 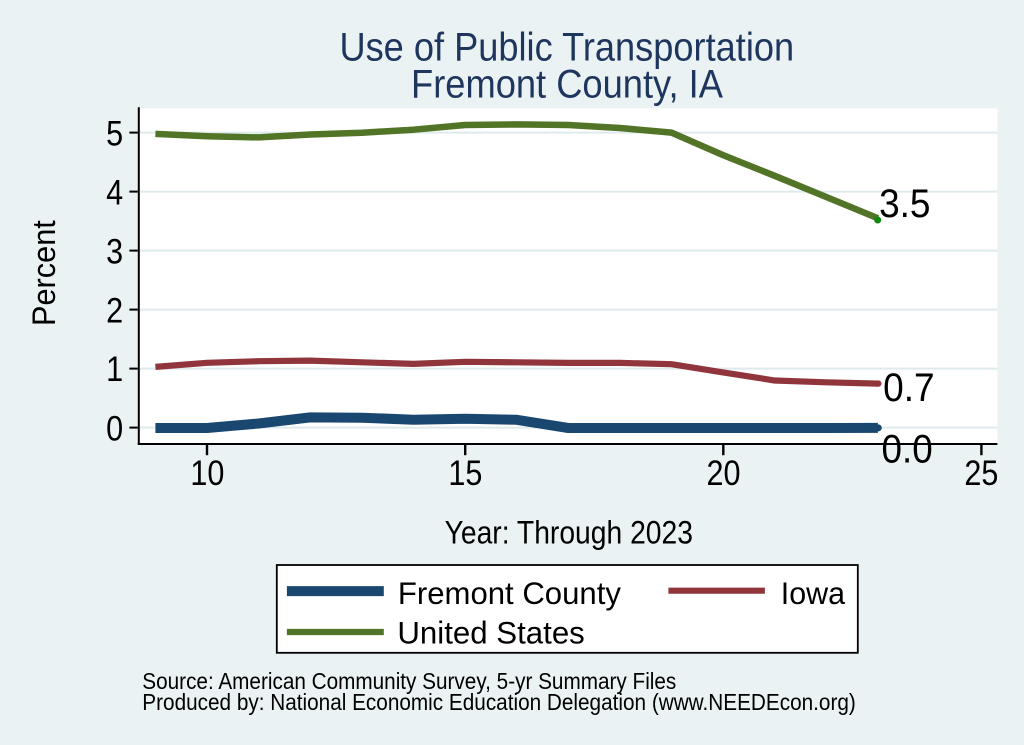 What do you see at coordinates (509, 593) in the screenshot?
I see `svg-text: Fremont County` at bounding box center [509, 593].